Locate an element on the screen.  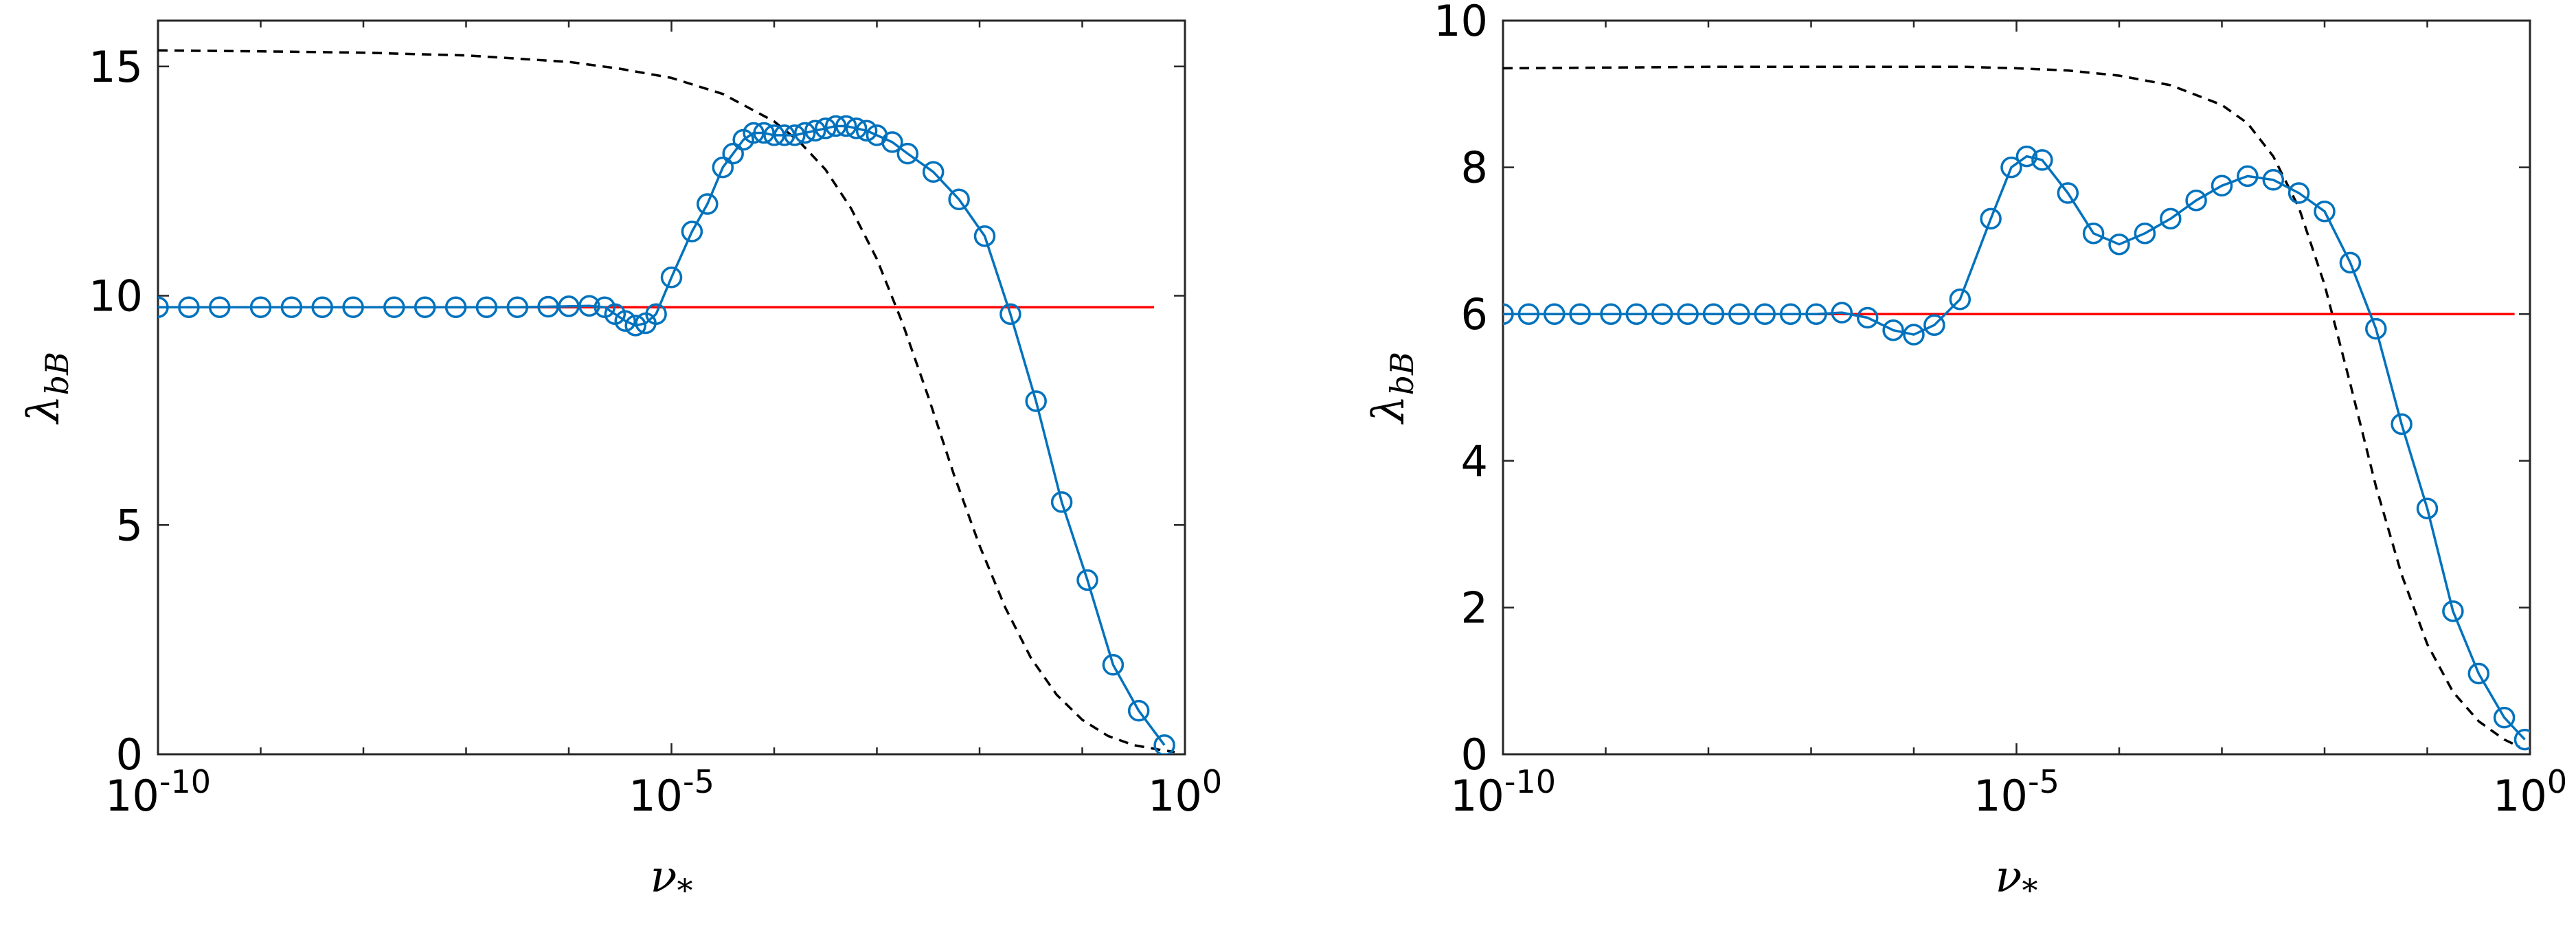
x-axis-label: ν* is located at coordinates (2017, 880).